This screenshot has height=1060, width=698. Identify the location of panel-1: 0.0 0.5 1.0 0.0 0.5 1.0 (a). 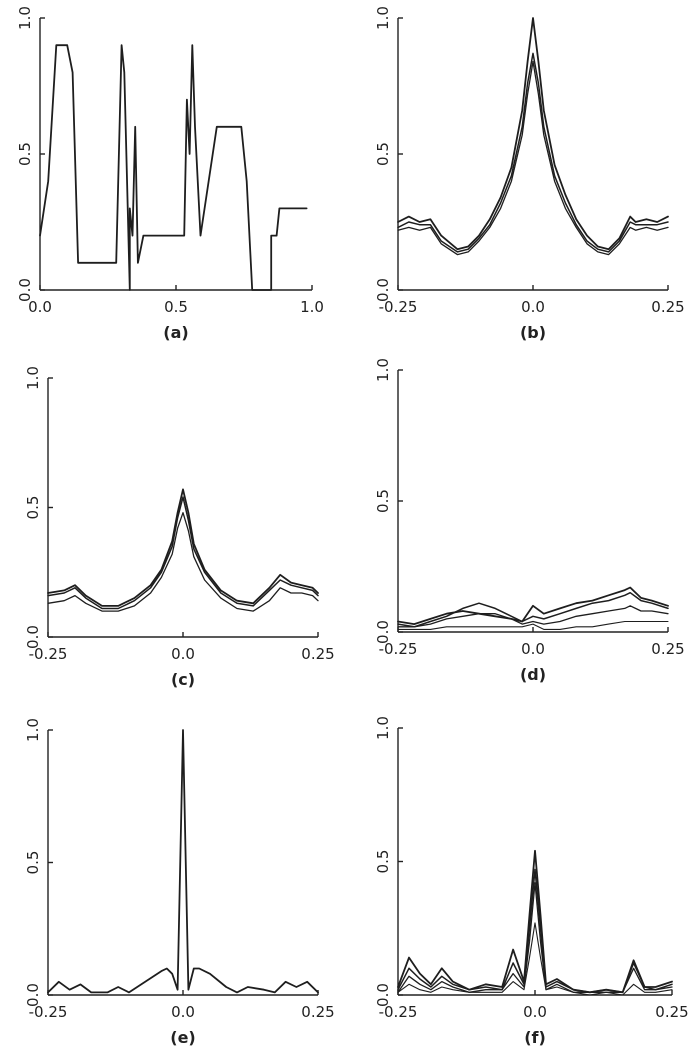
(170, 174).